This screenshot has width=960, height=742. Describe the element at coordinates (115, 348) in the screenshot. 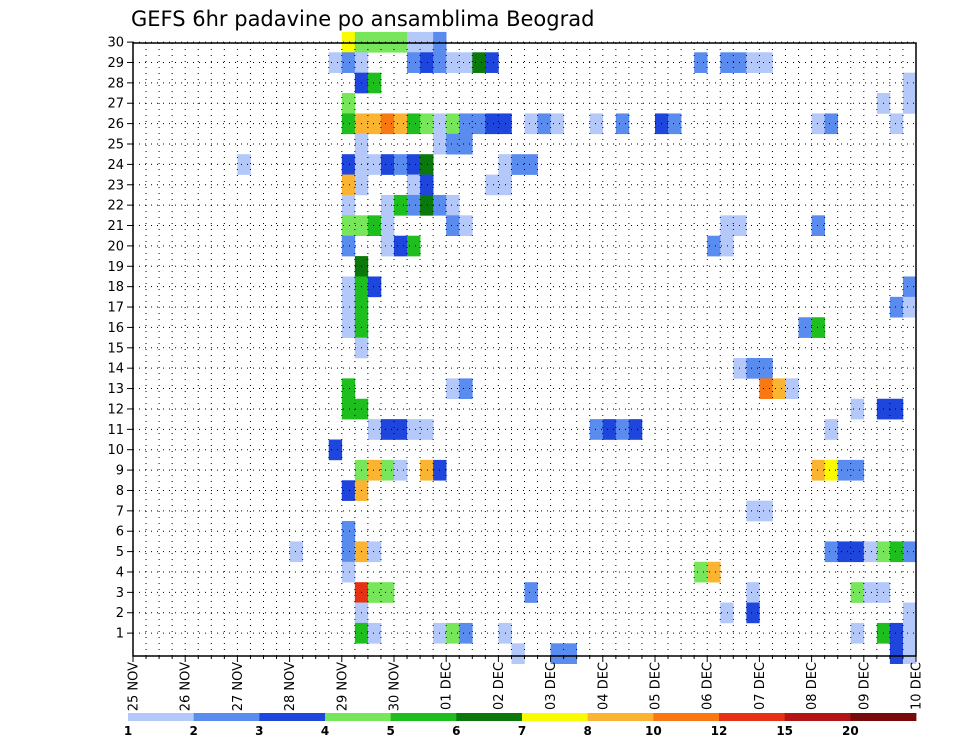

I see `y-tick-label: 15` at that location.